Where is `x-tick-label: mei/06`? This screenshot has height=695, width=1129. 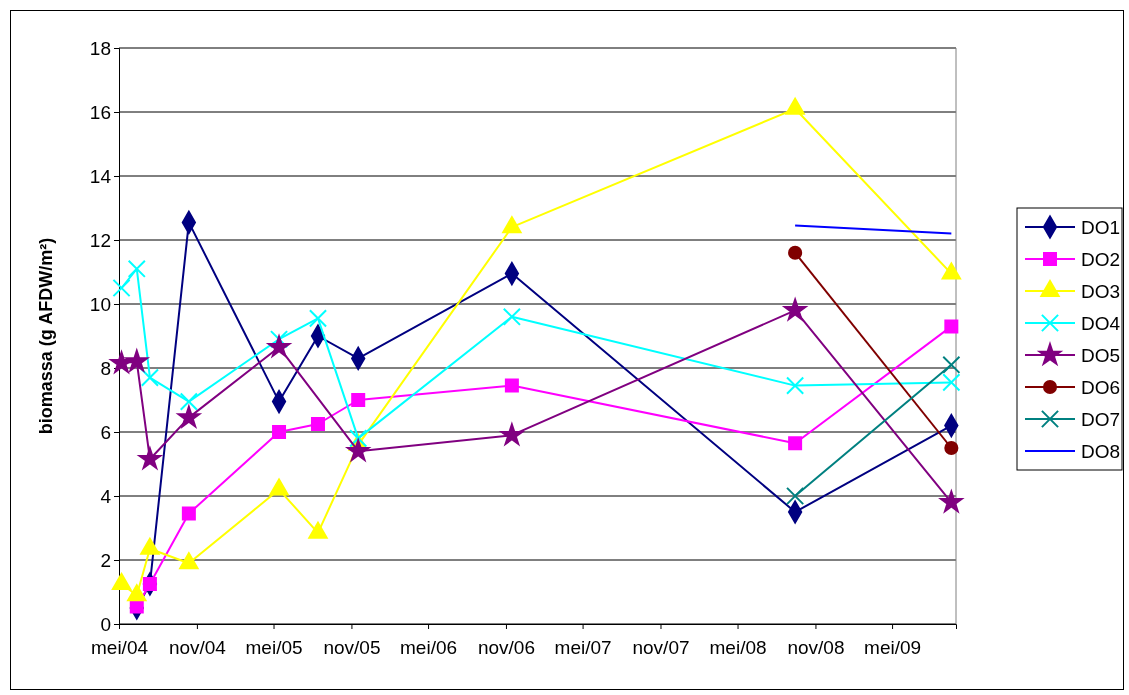
x-tick-label: mei/06 is located at coordinates (429, 648).